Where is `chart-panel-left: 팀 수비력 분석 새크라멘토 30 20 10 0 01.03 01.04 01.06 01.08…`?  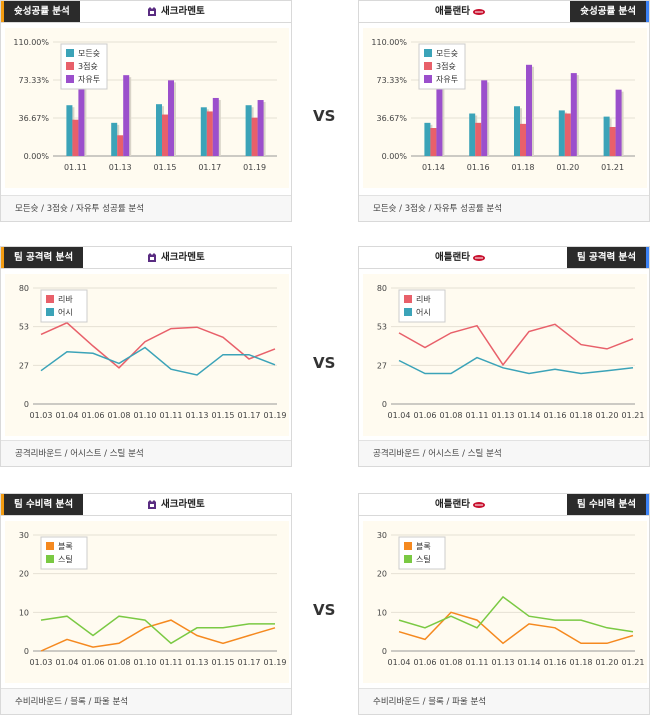
chart-panel-left: 팀 수비력 분석 새크라멘토 30 20 10 0 01.03 01.04 01.06 01.08… is located at coordinates (146, 604).